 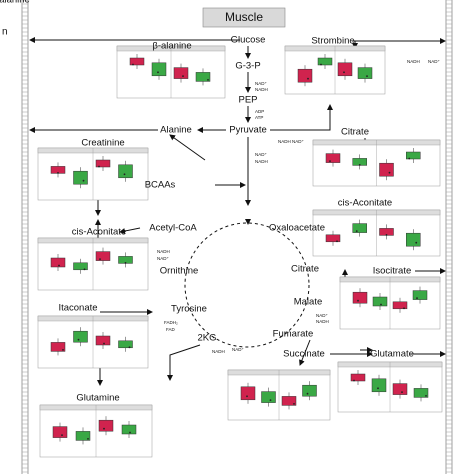 I want to click on cofactor: ADP, so click(x=259, y=111).